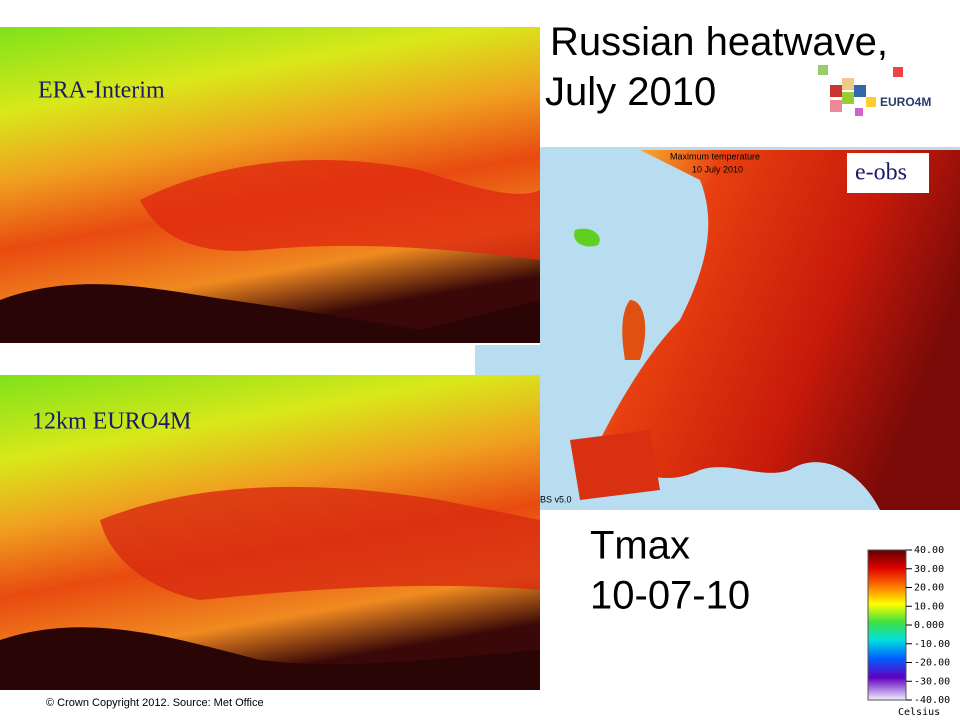 Image resolution: width=960 pixels, height=725 pixels. Describe the element at coordinates (932, 681) in the screenshot. I see `colorbar-label: -30.00` at that location.